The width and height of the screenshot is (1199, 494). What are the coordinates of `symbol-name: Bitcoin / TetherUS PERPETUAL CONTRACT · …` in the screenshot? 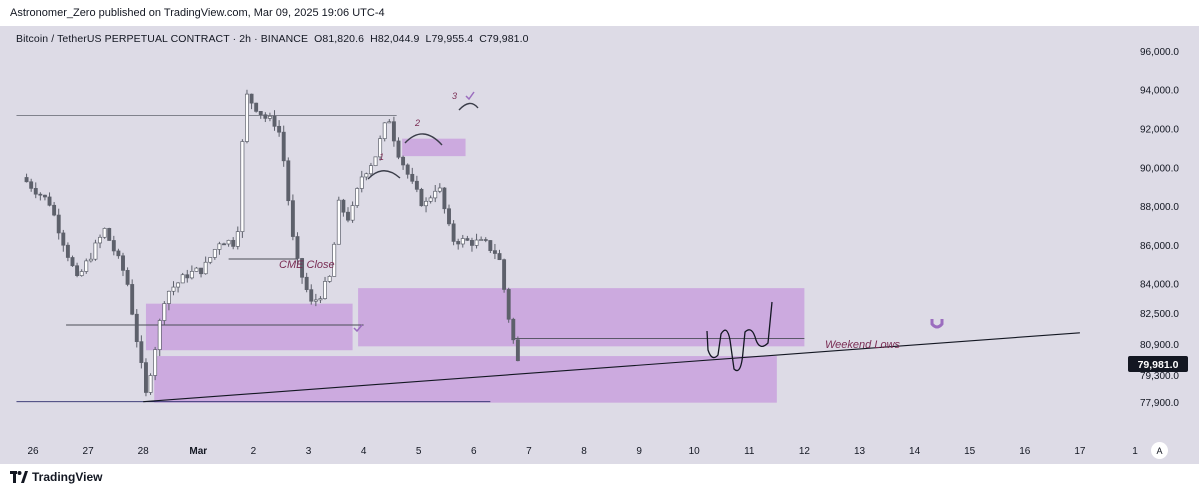 It's located at (162, 39).